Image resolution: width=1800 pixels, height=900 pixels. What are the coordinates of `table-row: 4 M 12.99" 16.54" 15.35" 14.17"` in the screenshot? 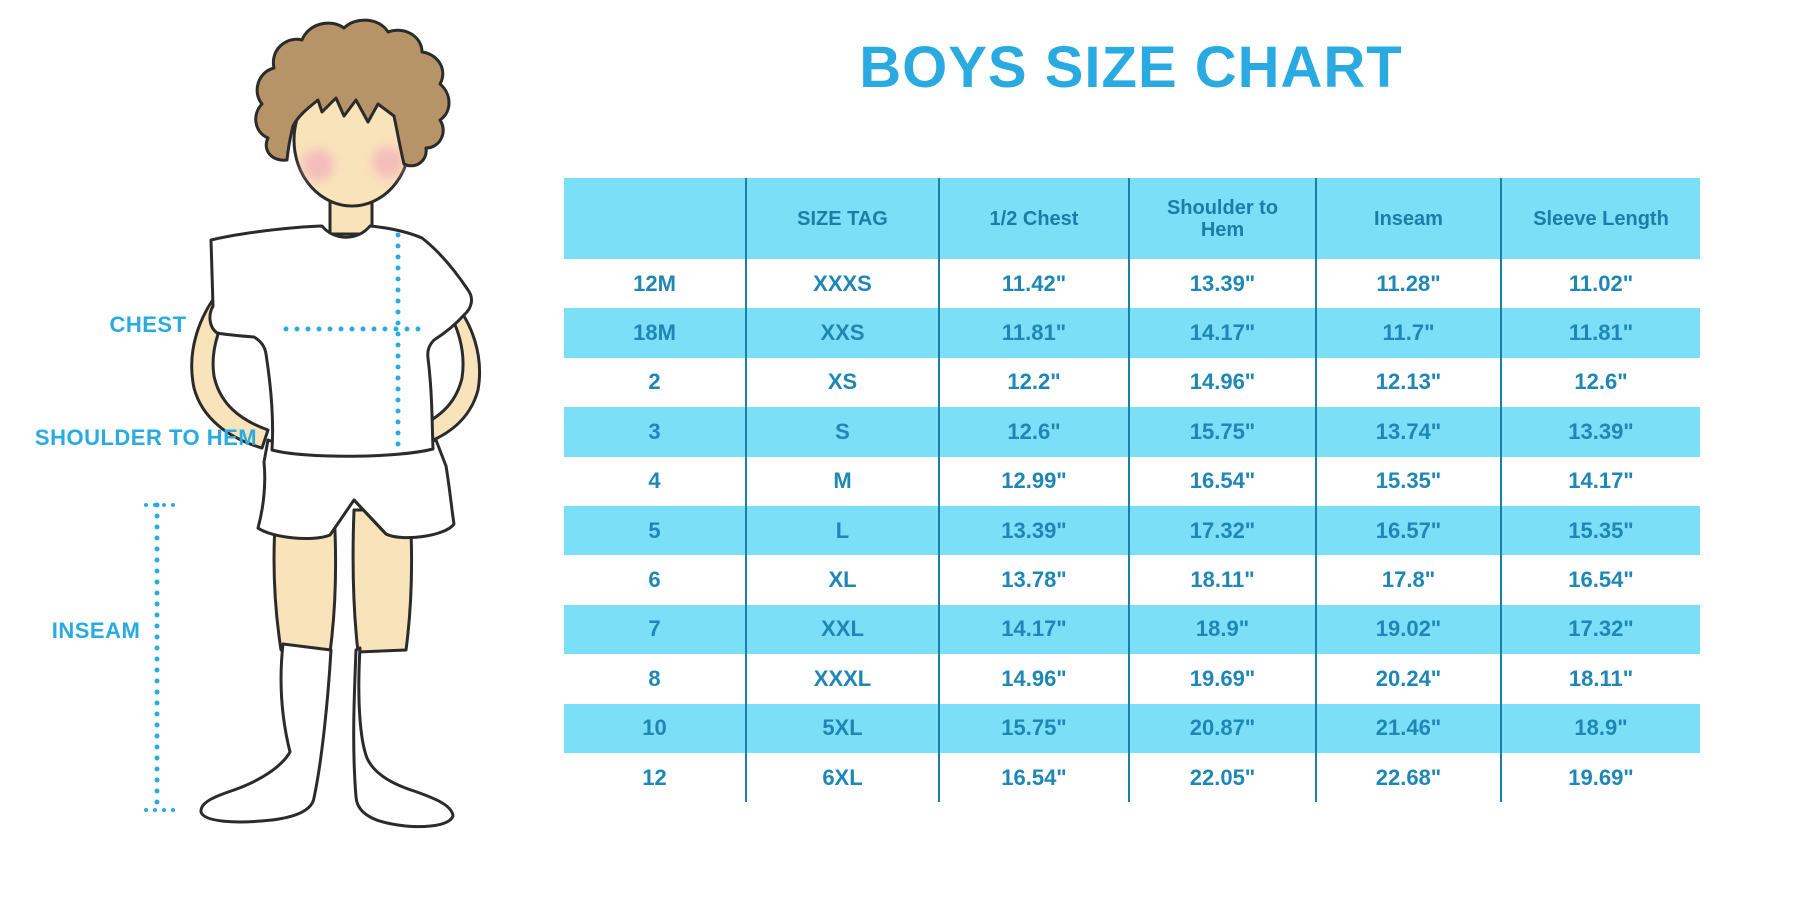 It's located at (1132, 481).